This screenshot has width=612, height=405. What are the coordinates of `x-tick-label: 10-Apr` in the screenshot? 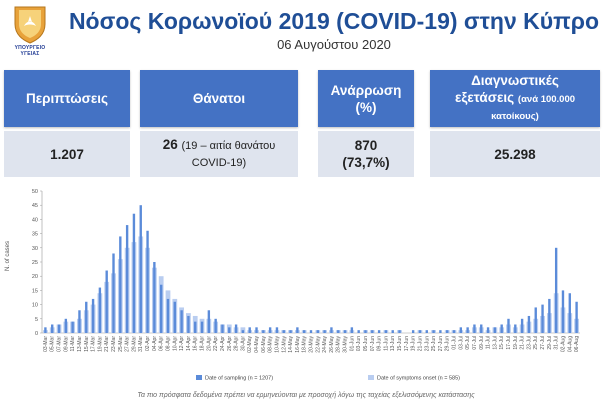 It's located at (175, 343).